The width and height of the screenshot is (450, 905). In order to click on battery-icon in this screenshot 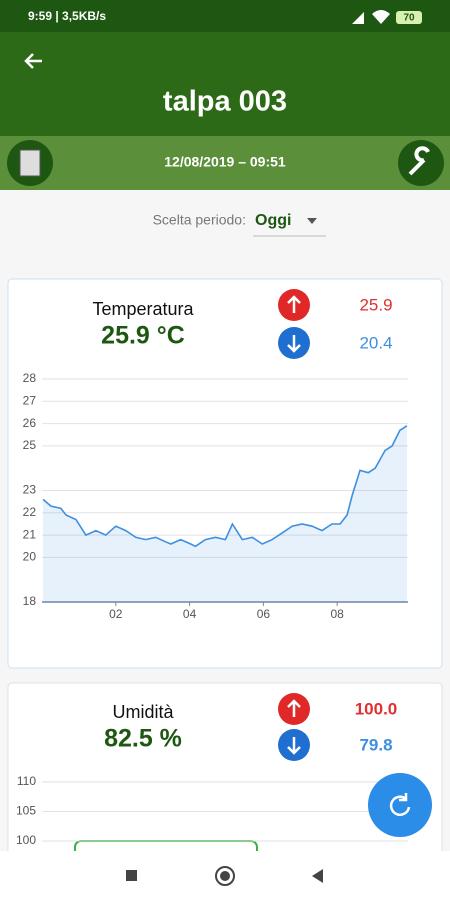, I will do `click(409, 17)`.